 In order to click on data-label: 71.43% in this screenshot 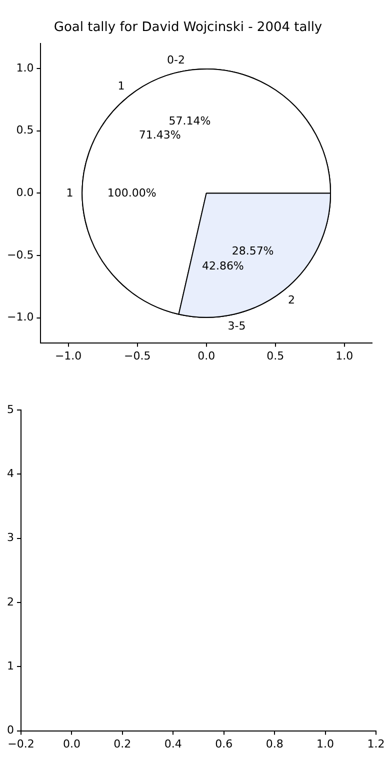, I will do `click(159, 135)`.